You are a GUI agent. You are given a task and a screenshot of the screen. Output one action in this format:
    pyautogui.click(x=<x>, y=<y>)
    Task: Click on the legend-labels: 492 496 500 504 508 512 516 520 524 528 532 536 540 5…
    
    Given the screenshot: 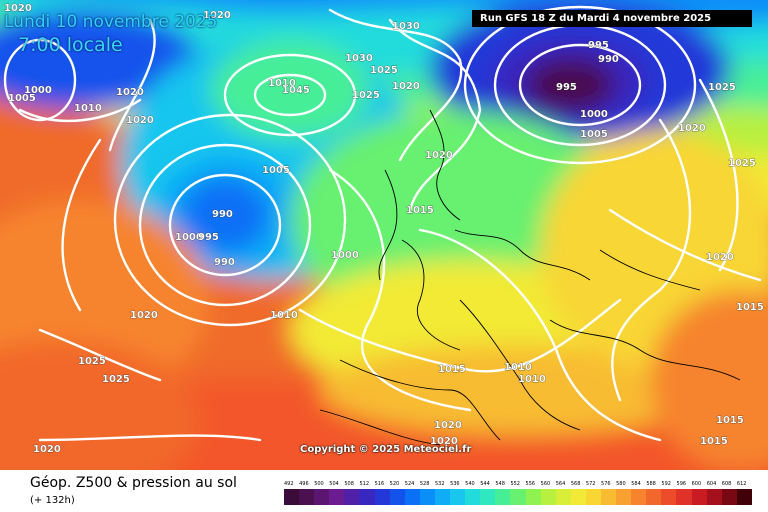 What is the action you would take?
    pyautogui.click(x=519, y=478)
    